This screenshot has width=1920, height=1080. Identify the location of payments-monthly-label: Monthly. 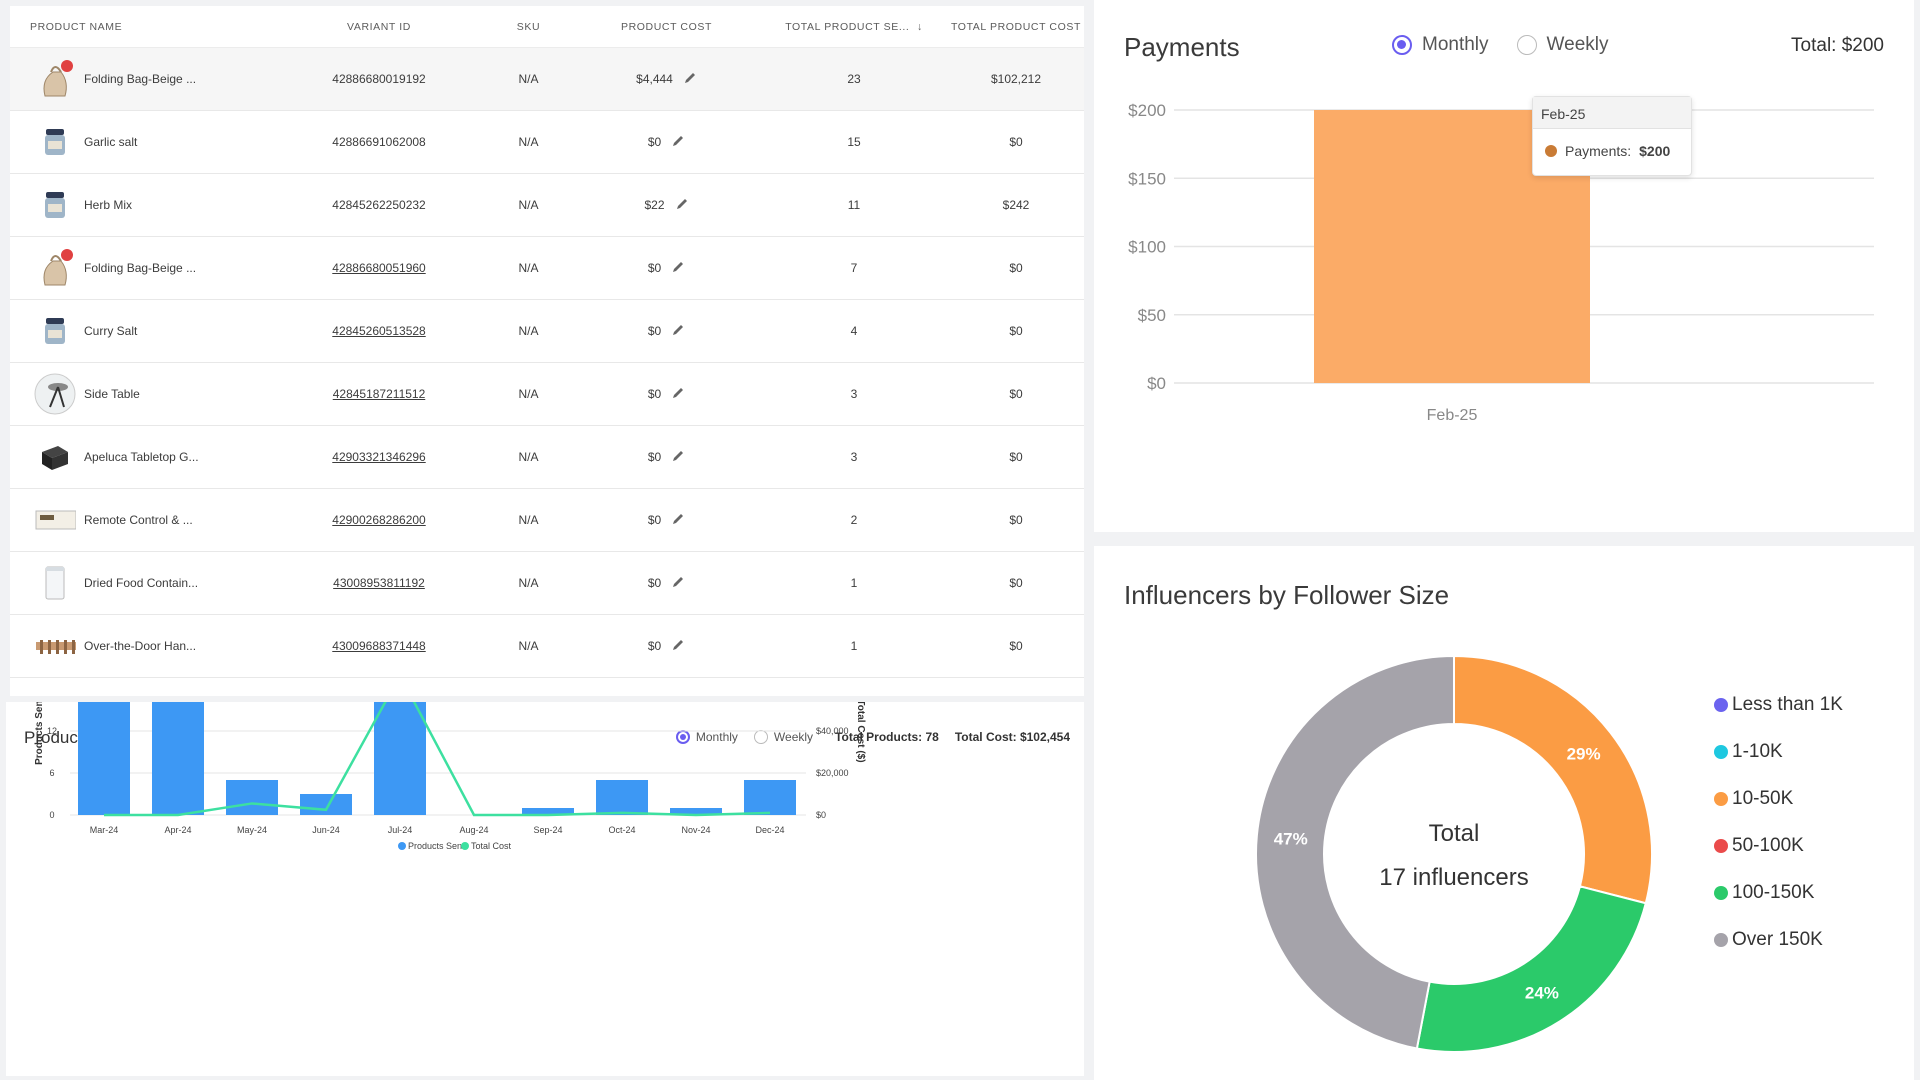
(1455, 44).